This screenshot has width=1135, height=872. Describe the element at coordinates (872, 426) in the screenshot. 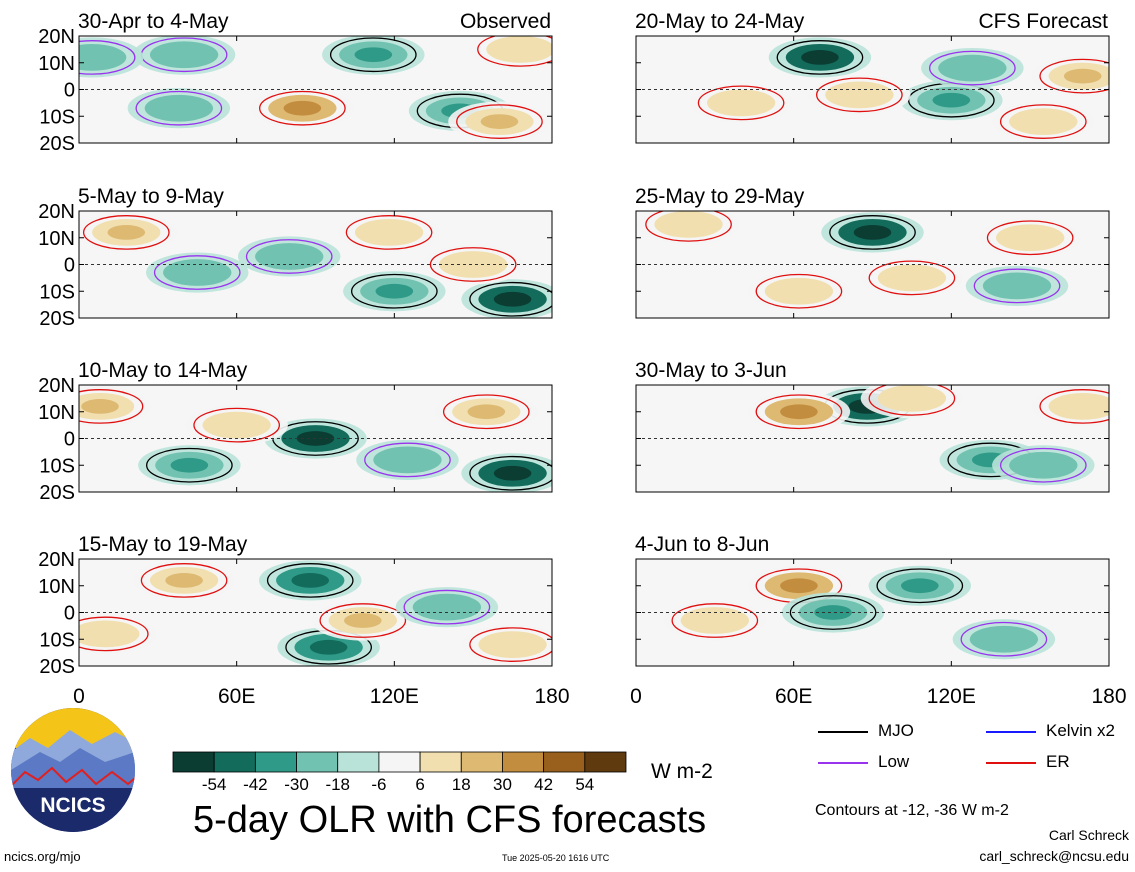

I see `map-panel: 30-May to 3-Jun` at that location.